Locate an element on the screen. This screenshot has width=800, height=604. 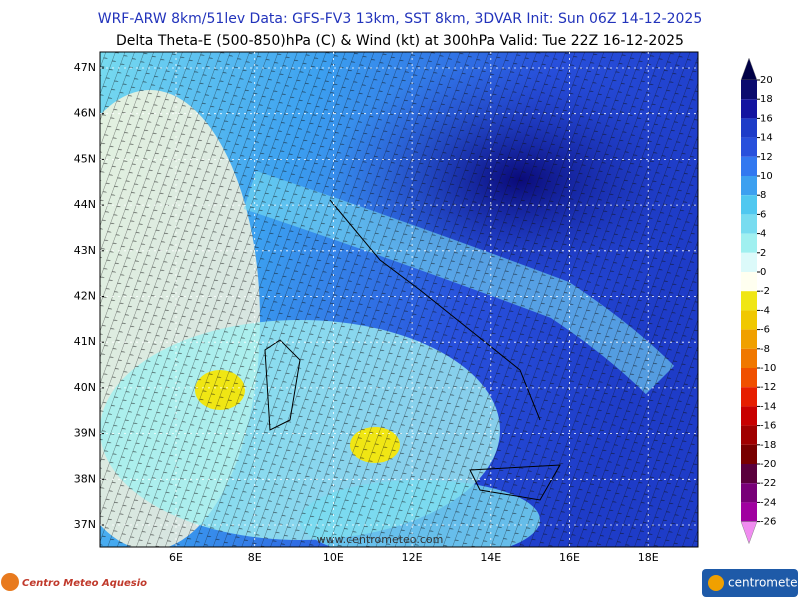
colorbar-label: 8 is located at coordinates (763, 195).